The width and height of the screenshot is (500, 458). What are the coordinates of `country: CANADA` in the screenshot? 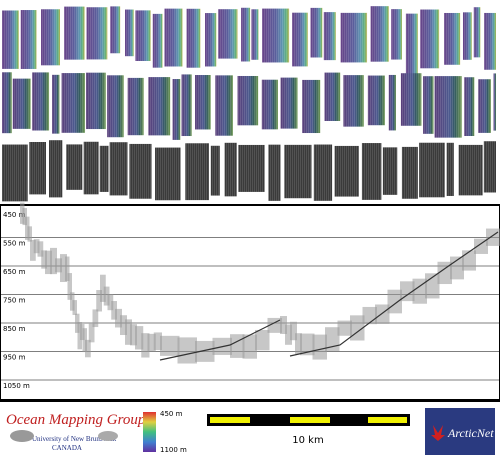 It's located at (67, 448).